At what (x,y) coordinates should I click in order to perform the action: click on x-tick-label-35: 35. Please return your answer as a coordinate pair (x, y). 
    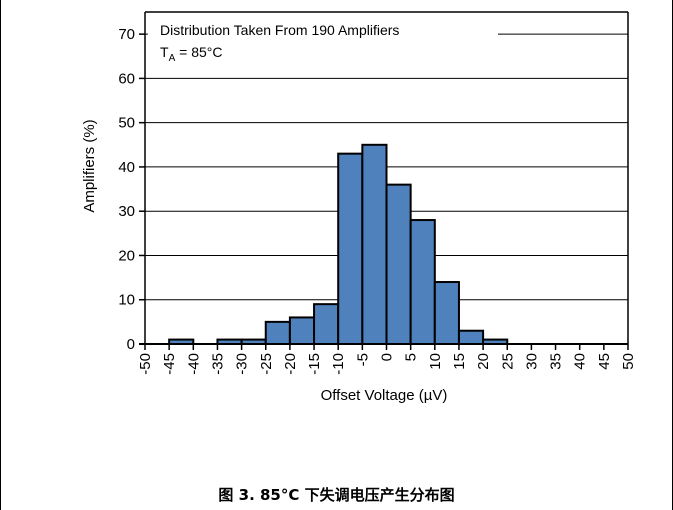
    Looking at the image, I should click on (556, 361).